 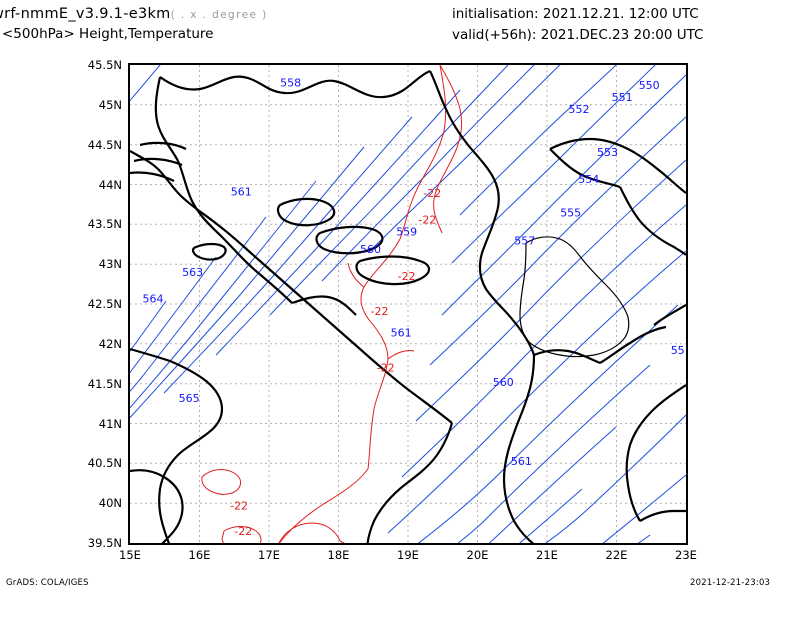 I want to click on height-contour-label: 558, so click(x=290, y=83).